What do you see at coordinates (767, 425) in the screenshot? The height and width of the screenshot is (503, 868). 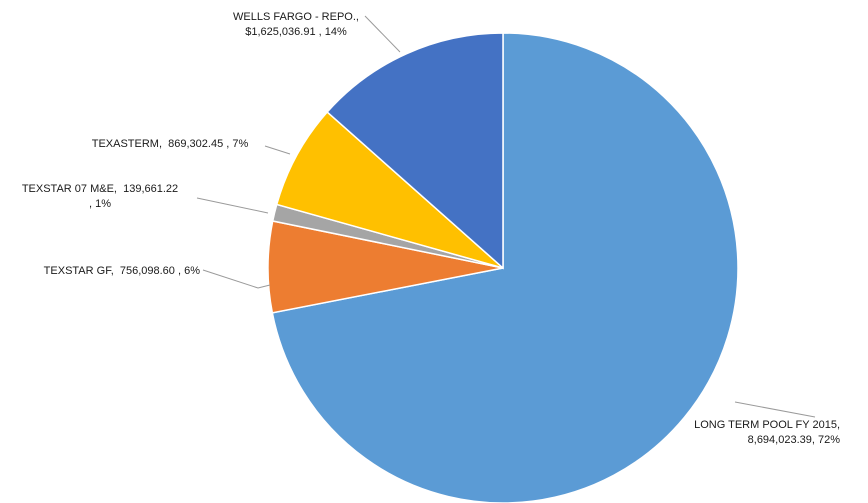 I see `data-label-line: LONG TERM POOL FY 2015,` at bounding box center [767, 425].